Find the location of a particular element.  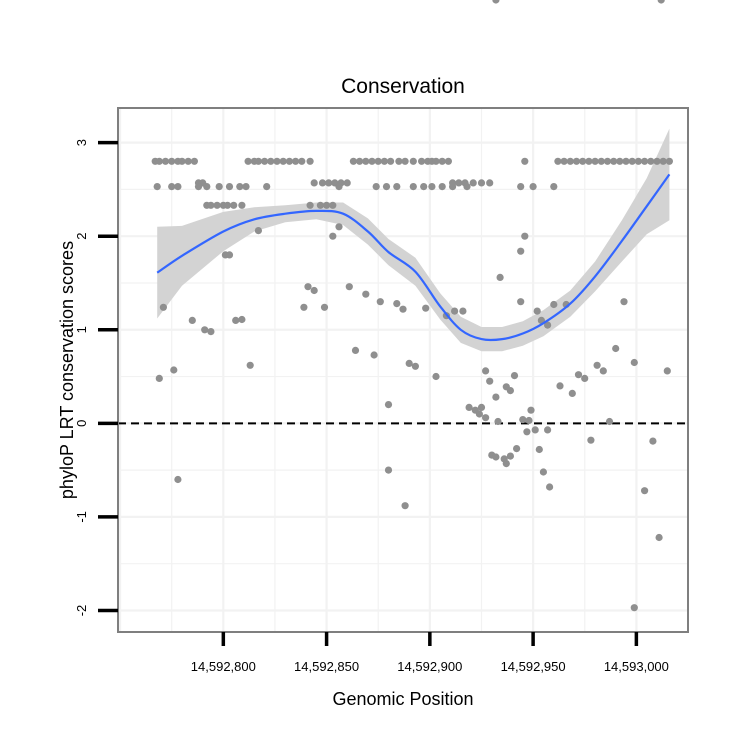

y-tick-label: -2 is located at coordinates (81, 611).